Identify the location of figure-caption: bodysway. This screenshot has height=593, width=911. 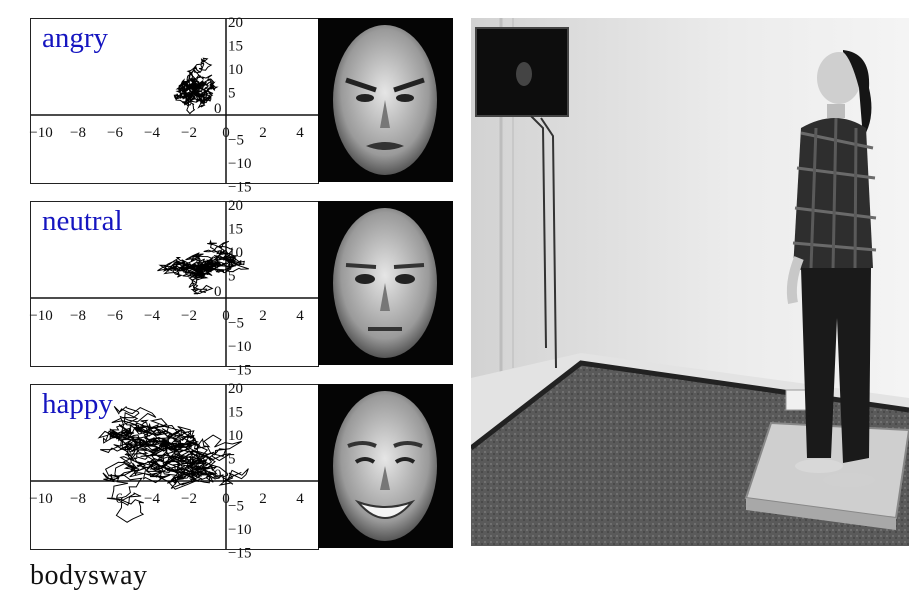
(89, 575).